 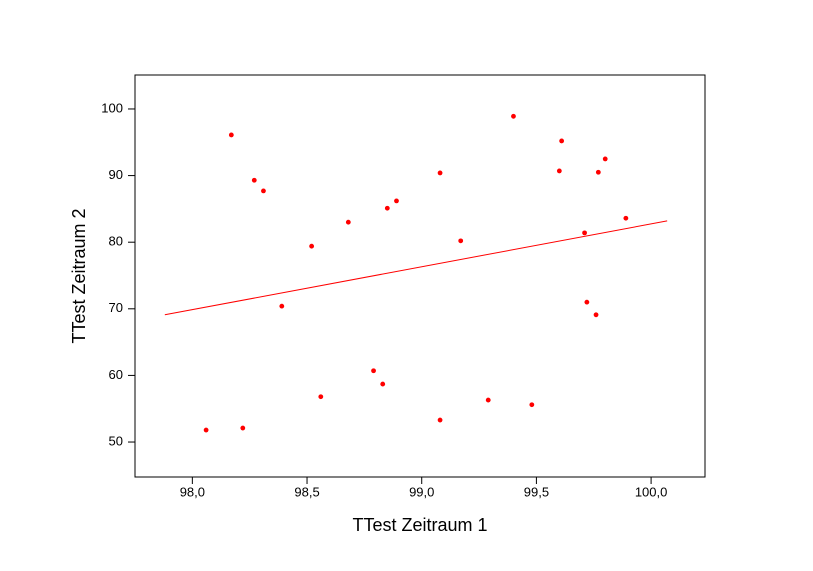 I want to click on x-axis-title: TTest Zeitraum 1, so click(x=419, y=525).